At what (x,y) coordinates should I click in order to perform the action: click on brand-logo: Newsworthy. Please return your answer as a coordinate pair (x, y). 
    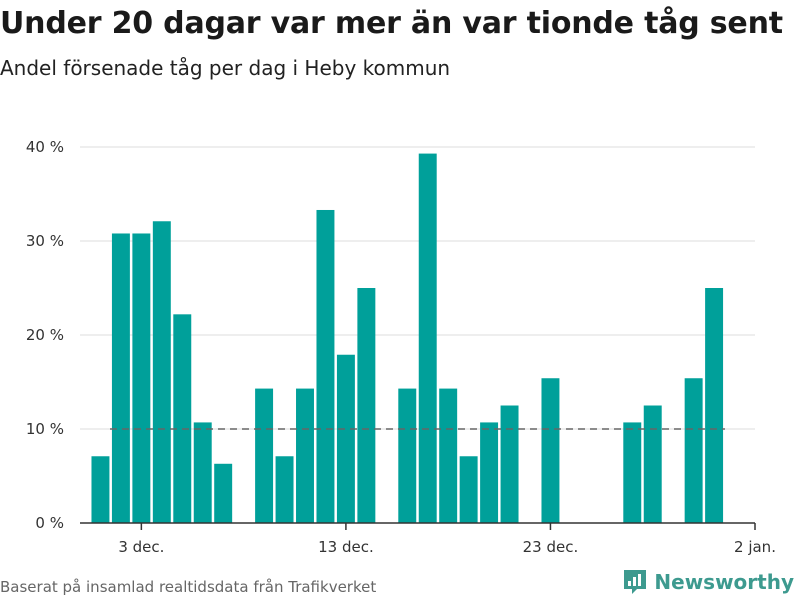
    Looking at the image, I should click on (708, 582).